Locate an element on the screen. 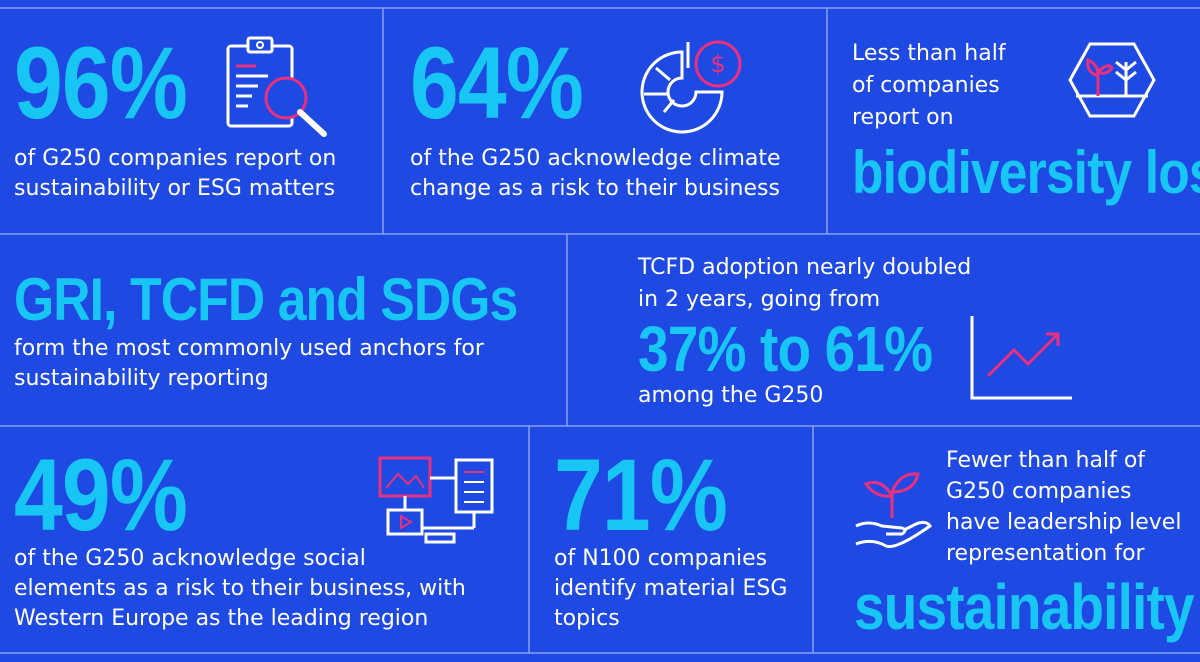 This screenshot has height=662, width=1200. anchors-title: GRI, TCFD and SDGs is located at coordinates (266, 299).